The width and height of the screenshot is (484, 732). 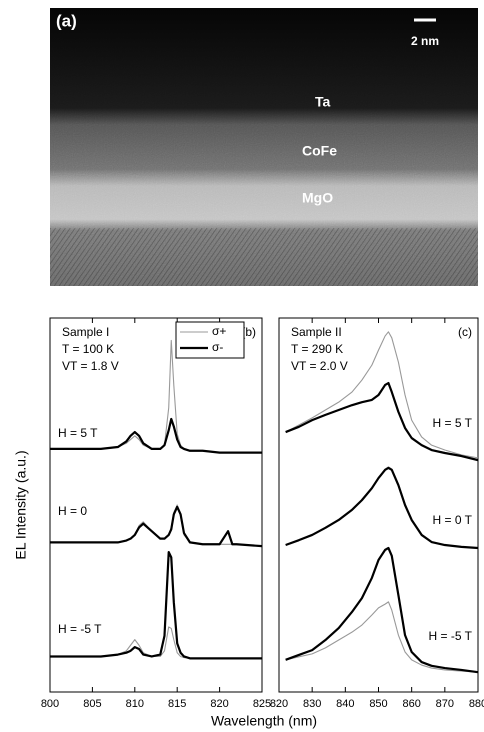 What do you see at coordinates (264, 721) in the screenshot?
I see `x-axis-label: Wavelength (nm)` at bounding box center [264, 721].